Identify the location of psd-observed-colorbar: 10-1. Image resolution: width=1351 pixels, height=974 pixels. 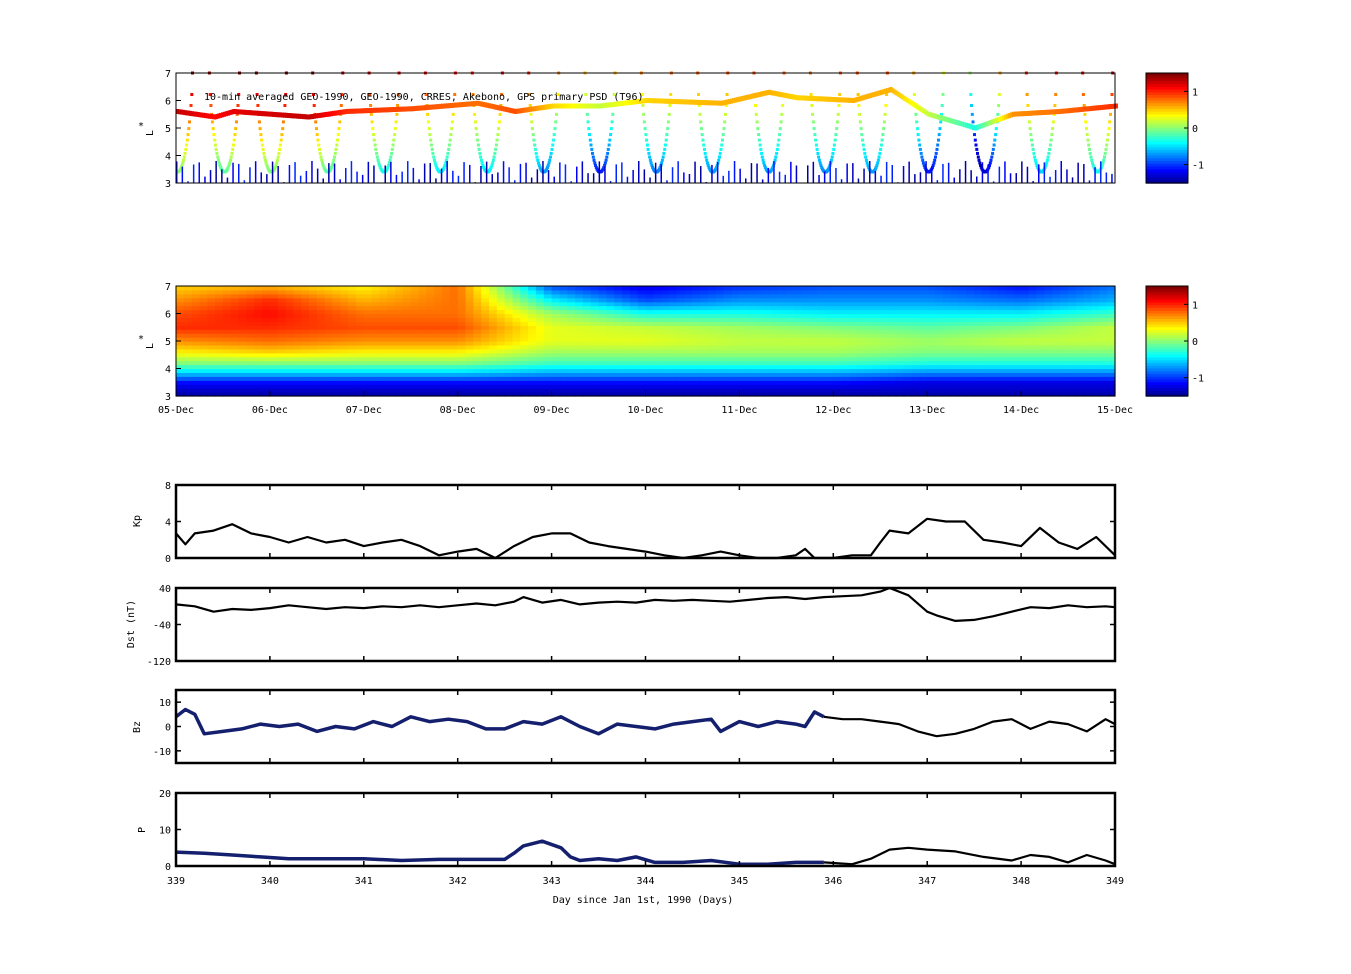
(1174, 128).